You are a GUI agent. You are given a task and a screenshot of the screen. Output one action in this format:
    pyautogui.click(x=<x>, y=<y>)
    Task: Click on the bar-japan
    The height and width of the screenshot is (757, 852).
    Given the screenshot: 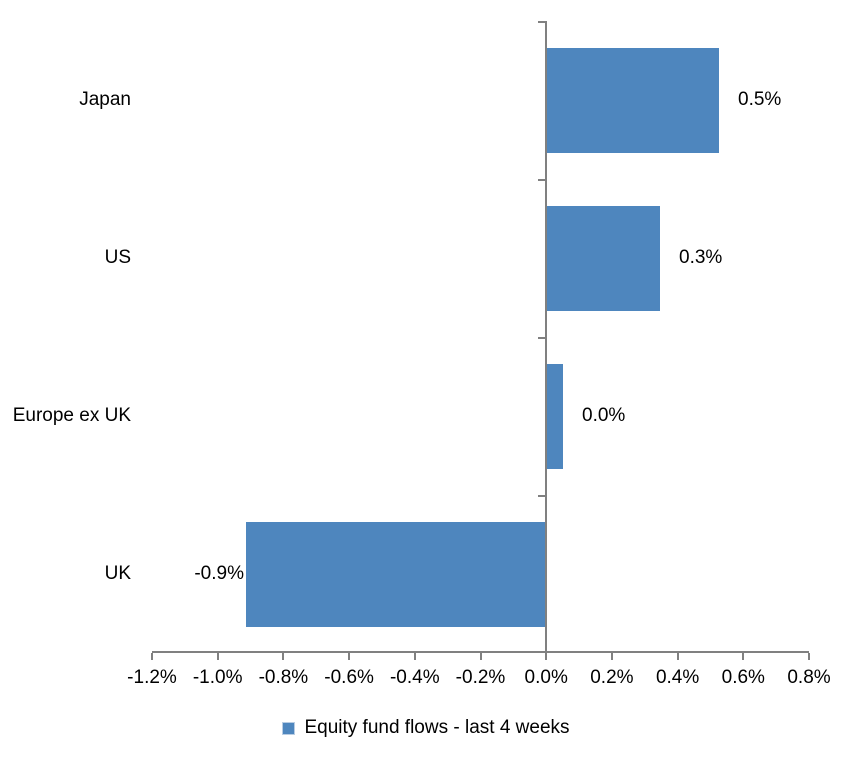 What is the action you would take?
    pyautogui.click(x=633, y=100)
    